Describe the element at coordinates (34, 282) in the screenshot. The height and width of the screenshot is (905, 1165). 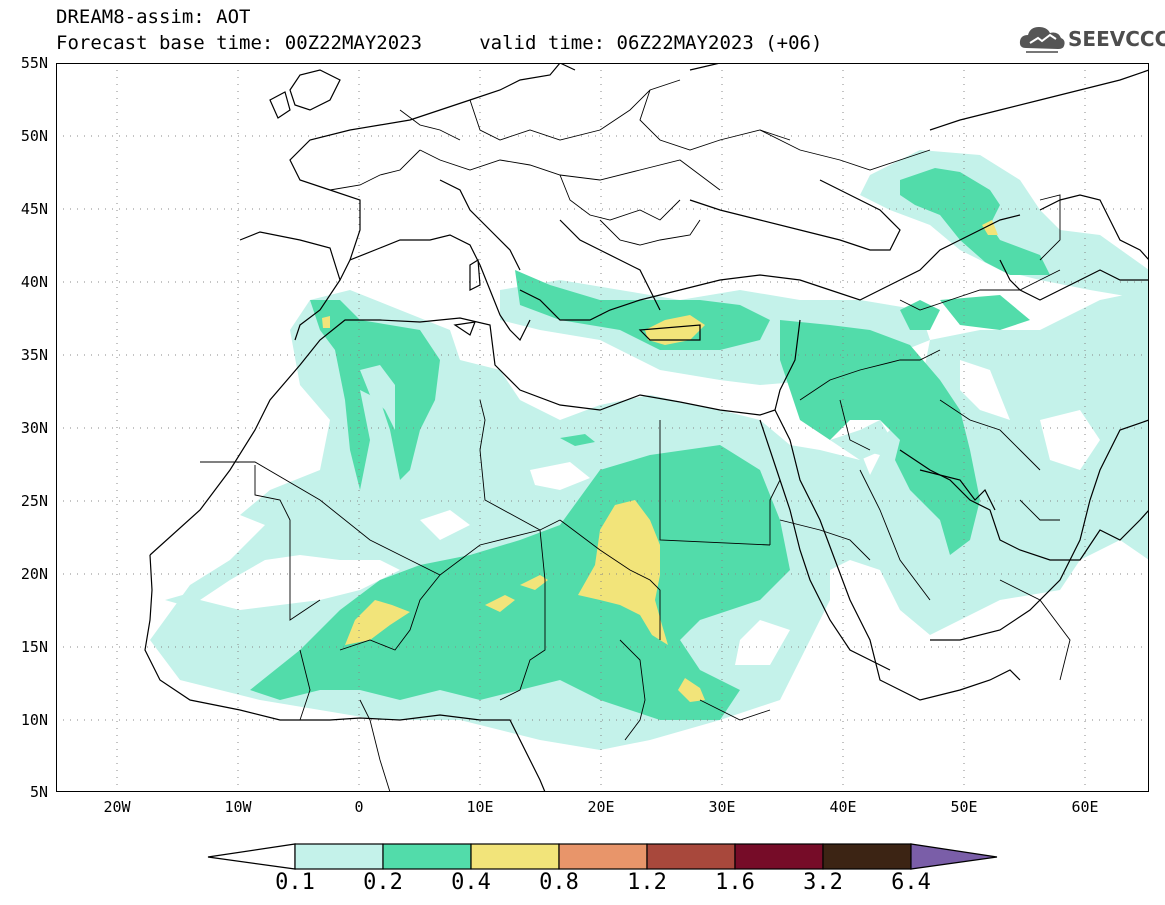
I see `lat-label: 40N` at that location.